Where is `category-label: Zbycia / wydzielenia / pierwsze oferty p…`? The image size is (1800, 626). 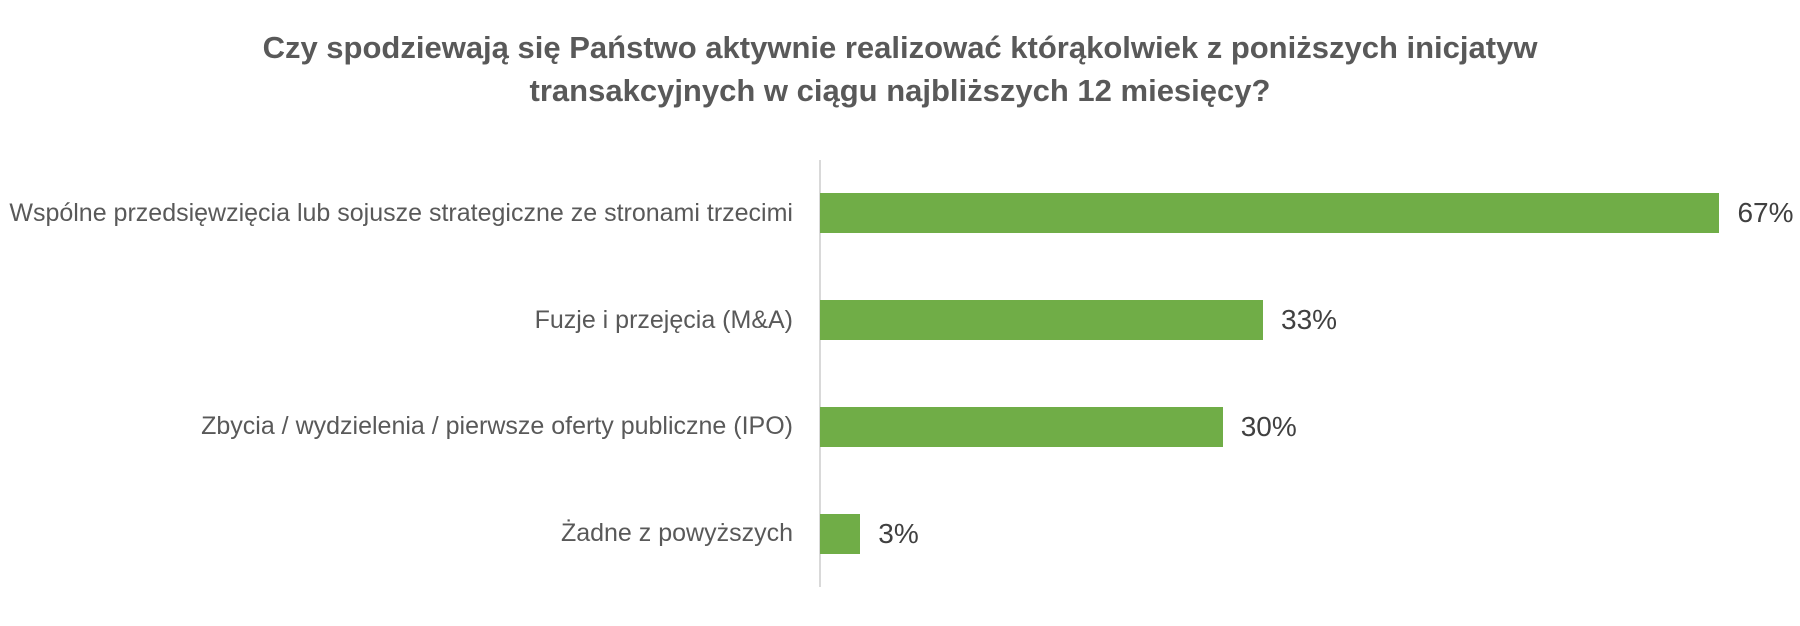
category-label: Zbycia / wydzielenia / pierwsze oferty p… is located at coordinates (497, 426).